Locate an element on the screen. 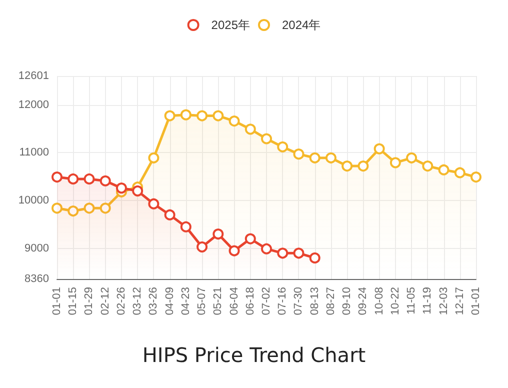 The width and height of the screenshot is (508, 388). x-tick-label: 08-27 is located at coordinates (330, 301).